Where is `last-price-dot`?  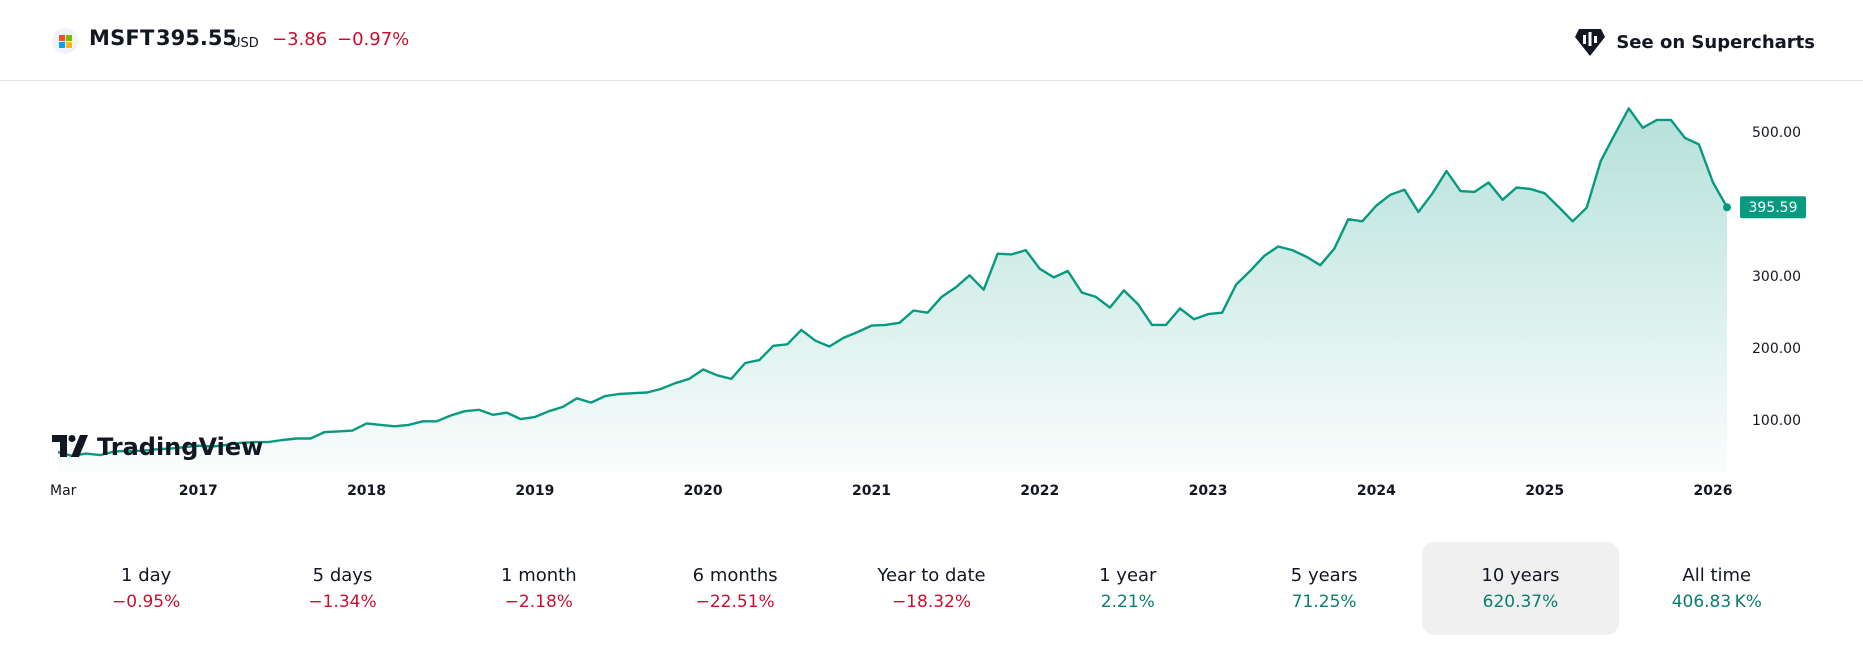 last-price-dot is located at coordinates (1727, 207).